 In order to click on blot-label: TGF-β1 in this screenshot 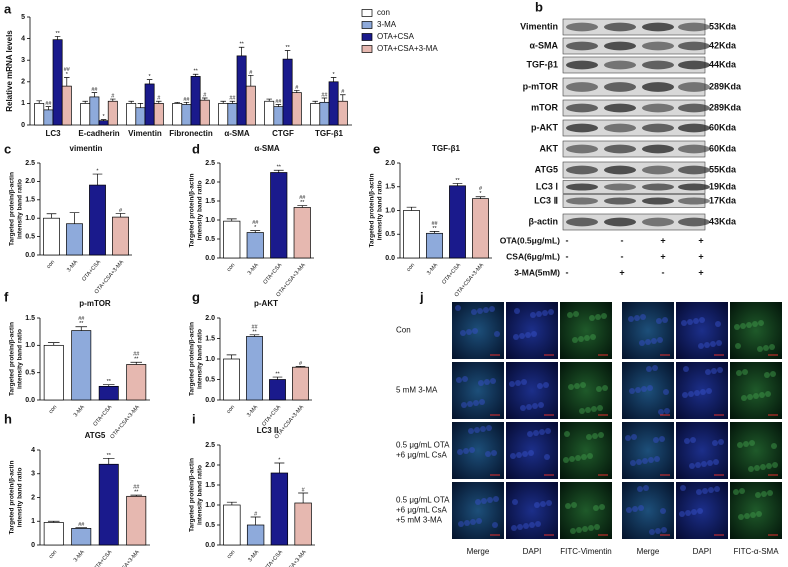, I will do `click(543, 64)`.